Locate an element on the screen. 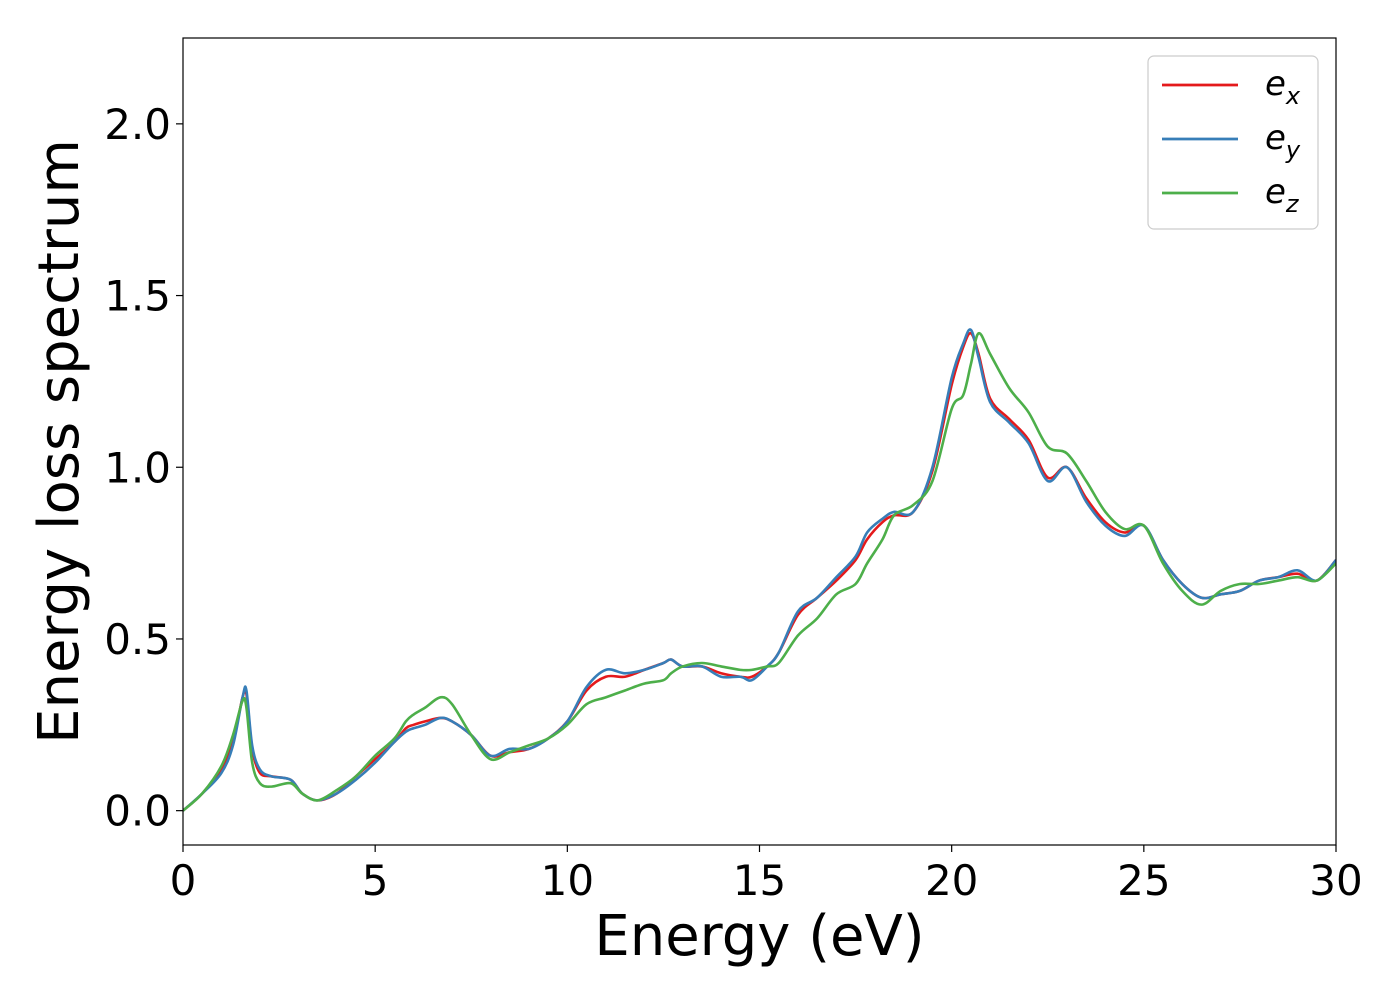  legend-entry: ez is located at coordinates (1282, 195).